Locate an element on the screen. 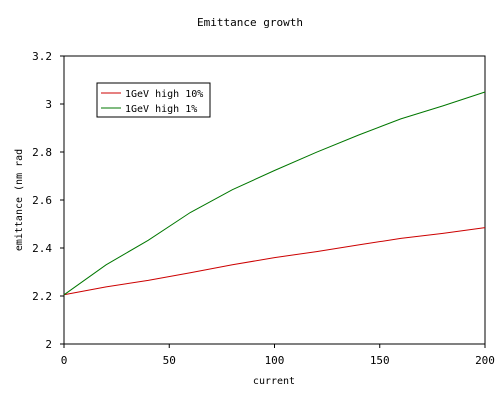 This screenshot has height=400, width=500. legend-label-series-2: 1GeV high 1% is located at coordinates (161, 109).